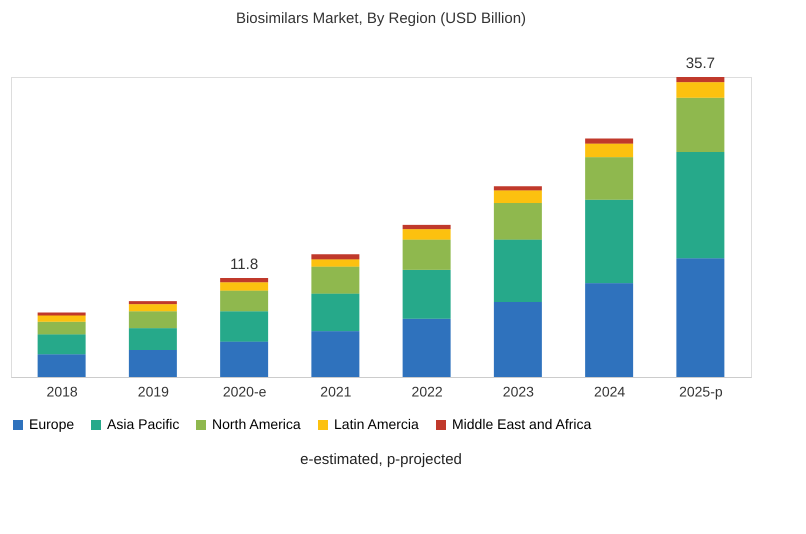 The height and width of the screenshot is (534, 806). What do you see at coordinates (256, 424) in the screenshot?
I see `legend-label: North America` at bounding box center [256, 424].